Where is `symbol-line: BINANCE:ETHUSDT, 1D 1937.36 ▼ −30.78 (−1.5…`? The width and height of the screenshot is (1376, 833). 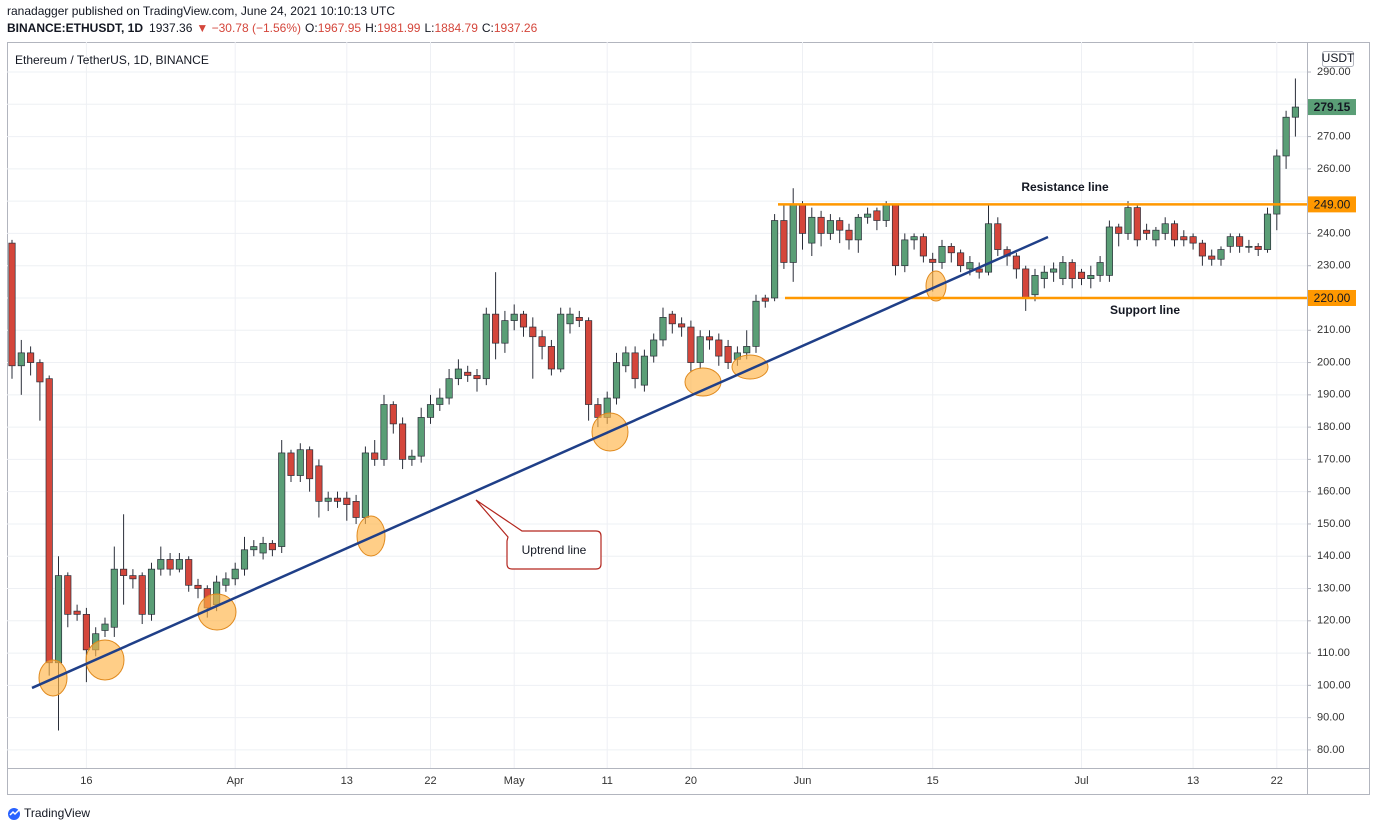 symbol-line: BINANCE:ETHUSDT, 1D 1937.36 ▼ −30.78 (−1.5… is located at coordinates (272, 28).